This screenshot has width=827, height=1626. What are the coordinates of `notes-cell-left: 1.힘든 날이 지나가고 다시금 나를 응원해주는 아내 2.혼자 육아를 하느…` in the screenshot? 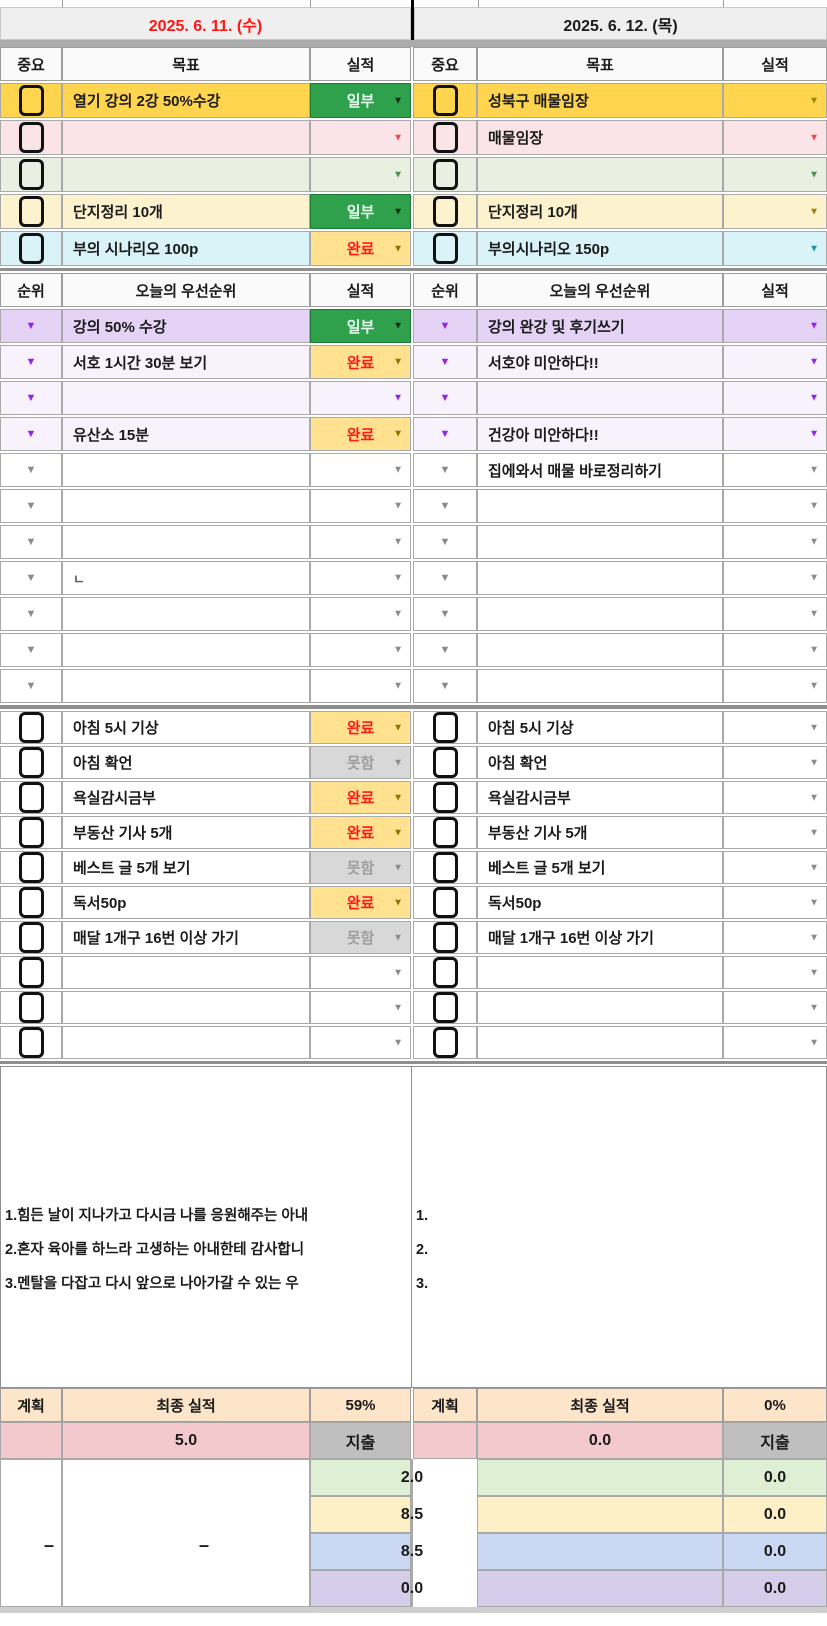 It's located at (206, 1227).